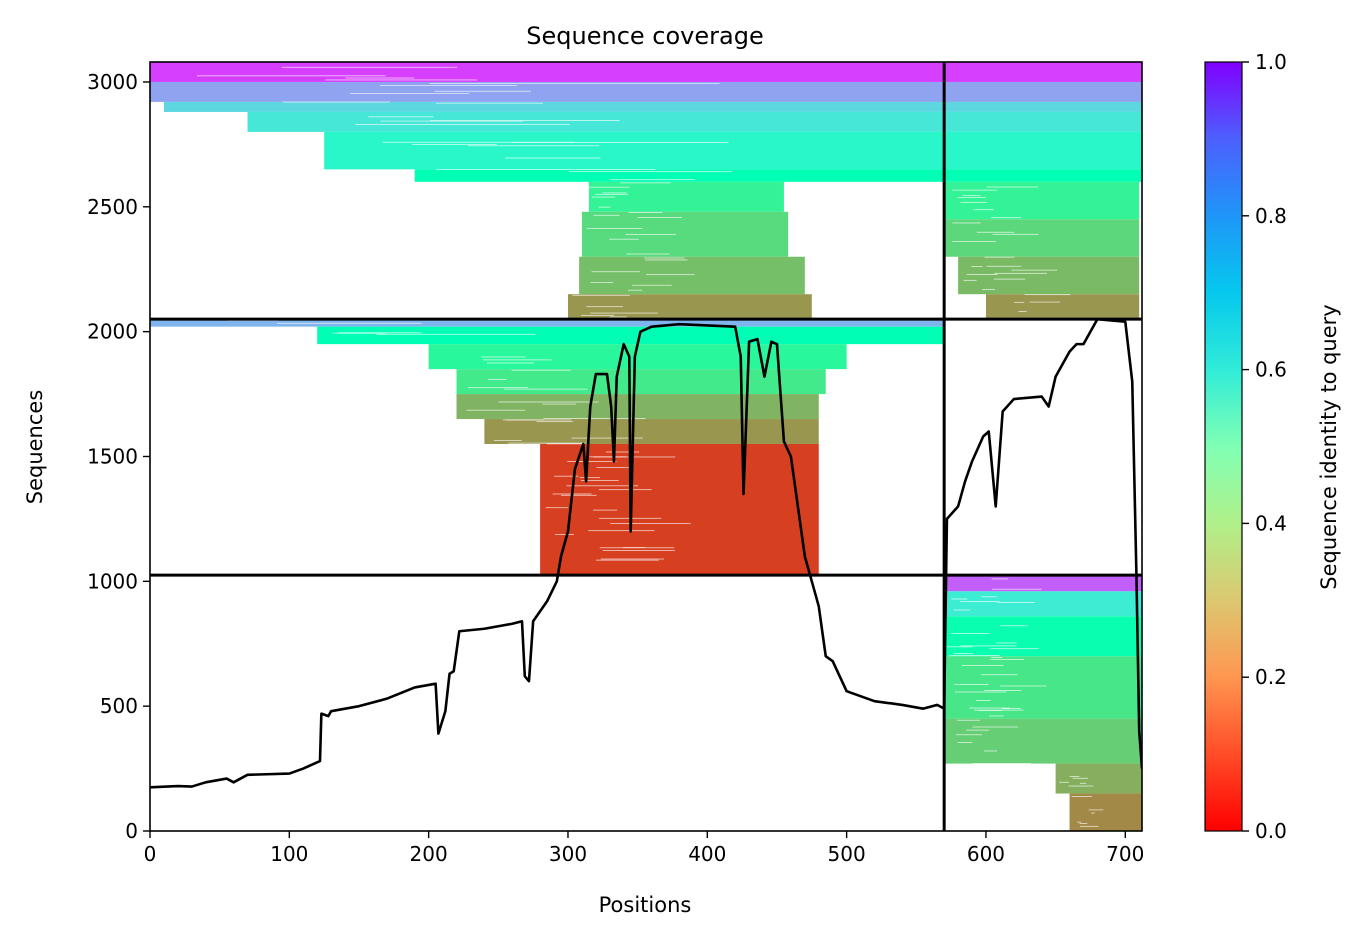 The width and height of the screenshot is (1364, 939). Describe the element at coordinates (707, 854) in the screenshot. I see `x-tick-label: 400` at that location.